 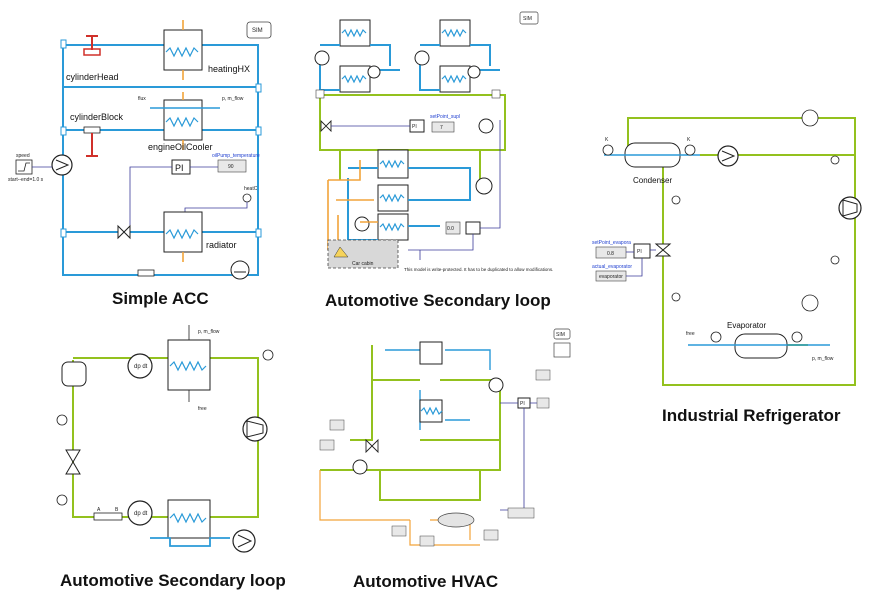 I want to click on panel-automotive-hvac: SIM PI Automotive HVAC, so click(x=445, y=459).